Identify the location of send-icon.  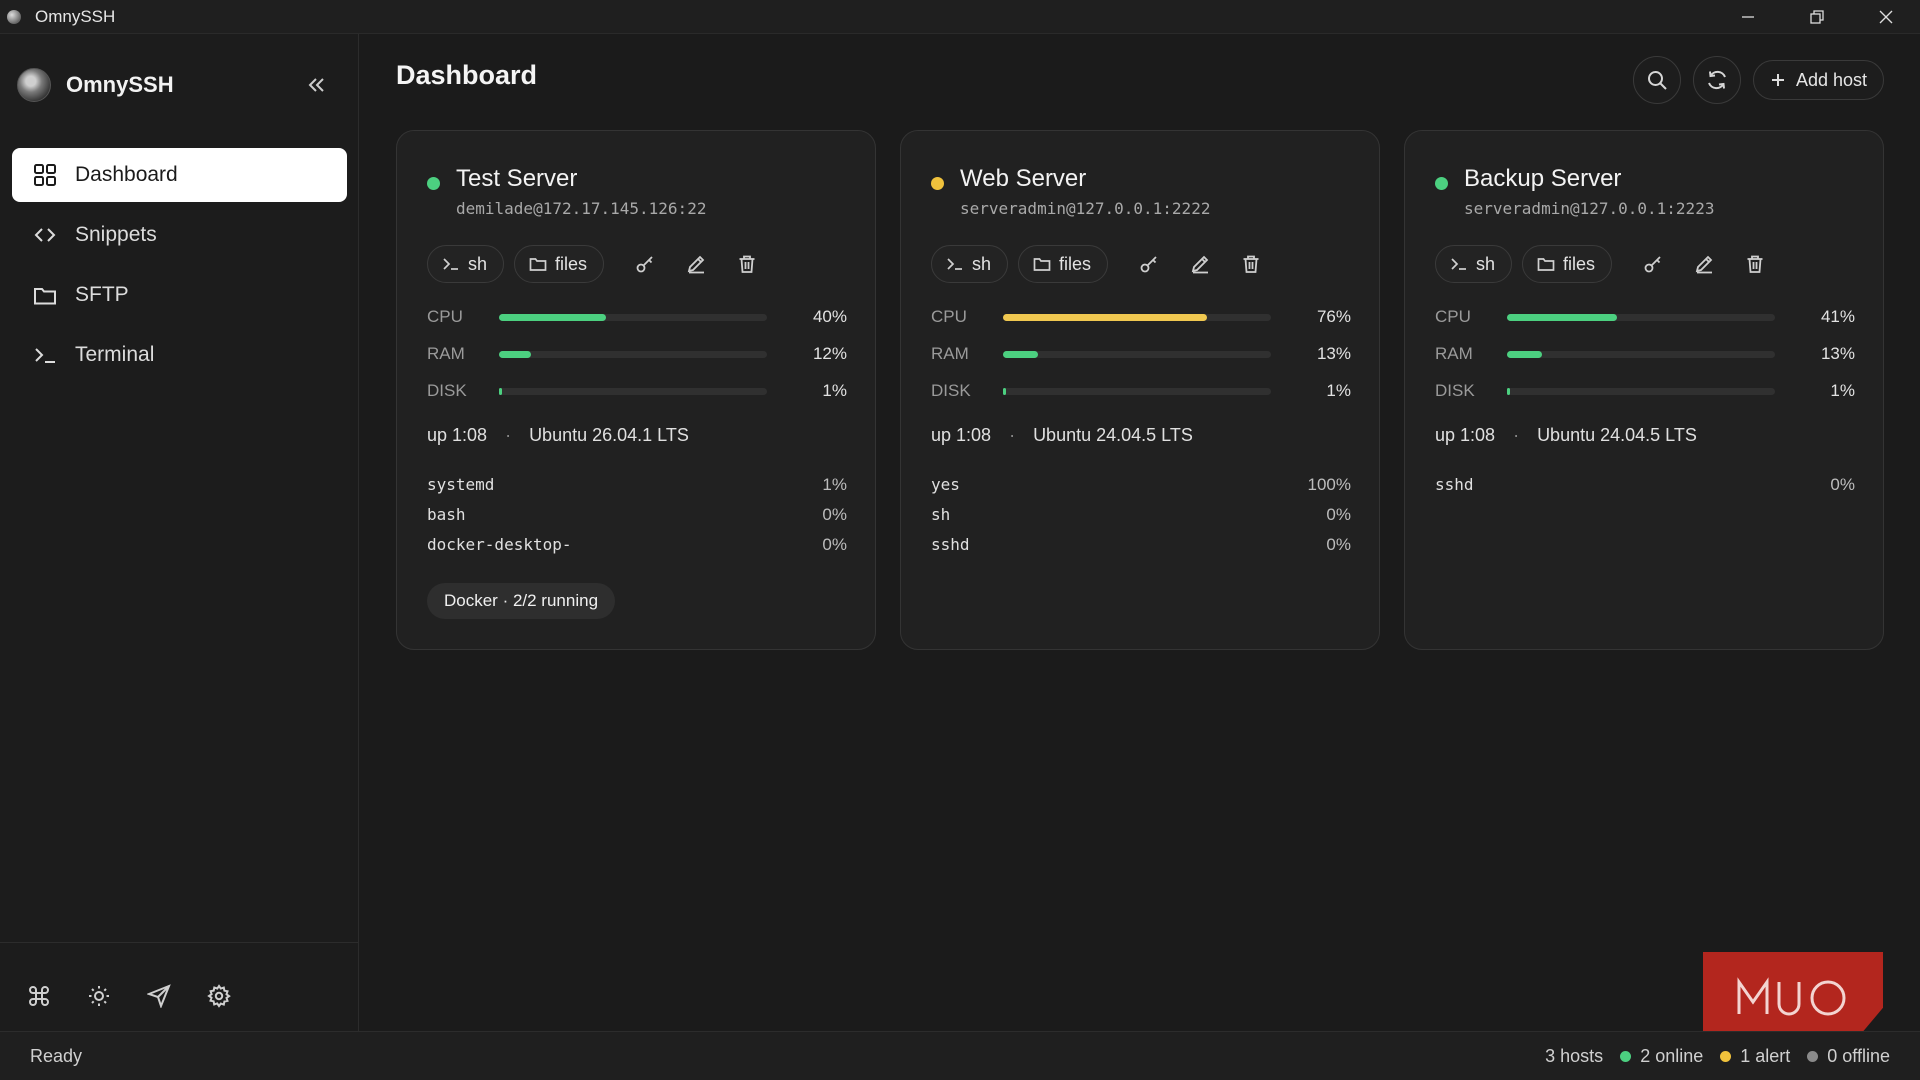
(159, 996).